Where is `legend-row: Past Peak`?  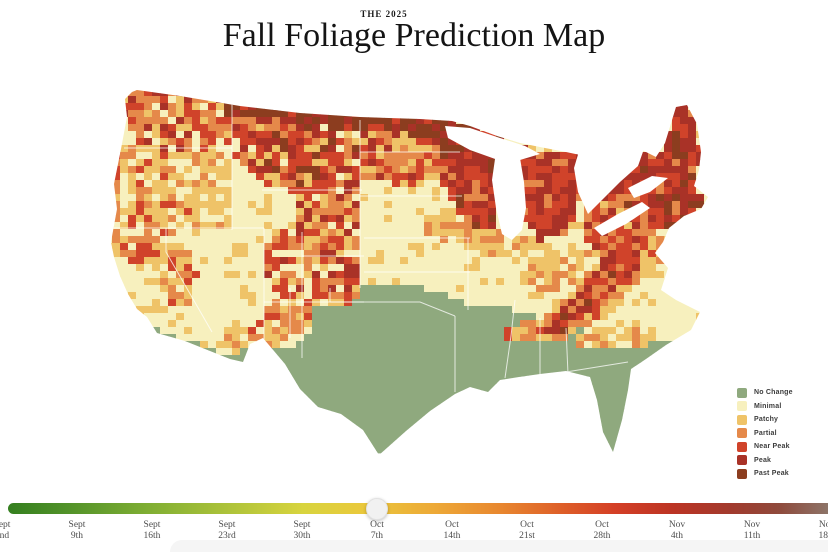
legend-row: Past Peak is located at coordinates (765, 474).